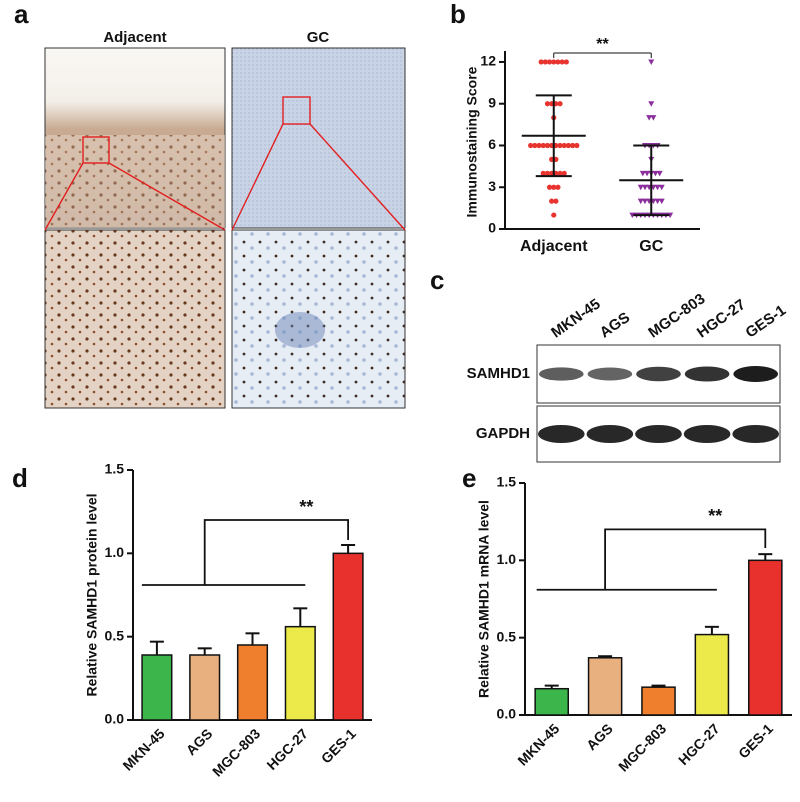  Describe the element at coordinates (651, 246) in the screenshot. I see `x-tick-label: GC` at that location.